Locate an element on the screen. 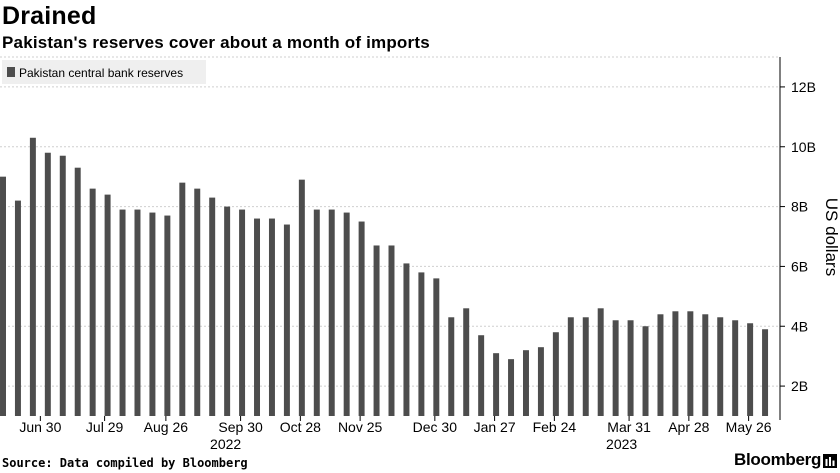  x-tick-label: Jun 30 is located at coordinates (40, 427).